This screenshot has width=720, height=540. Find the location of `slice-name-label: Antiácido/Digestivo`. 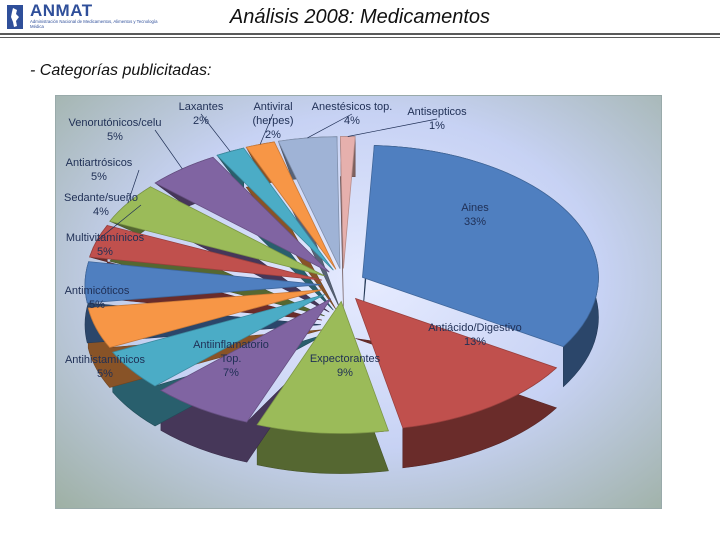

slice-name-label: Antiácido/Digestivo is located at coordinates (475, 328).